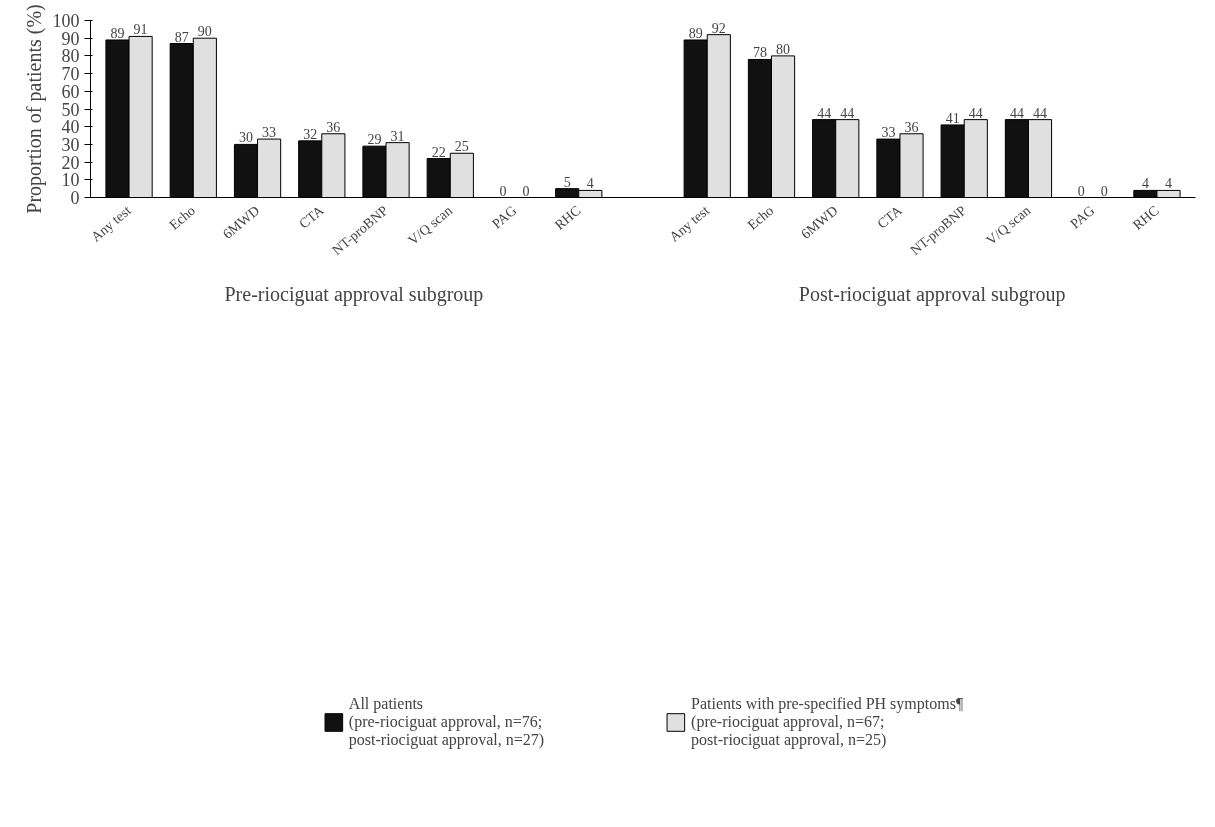 The image size is (1215, 827). I want to click on y-tick-label: 10, so click(70, 180).